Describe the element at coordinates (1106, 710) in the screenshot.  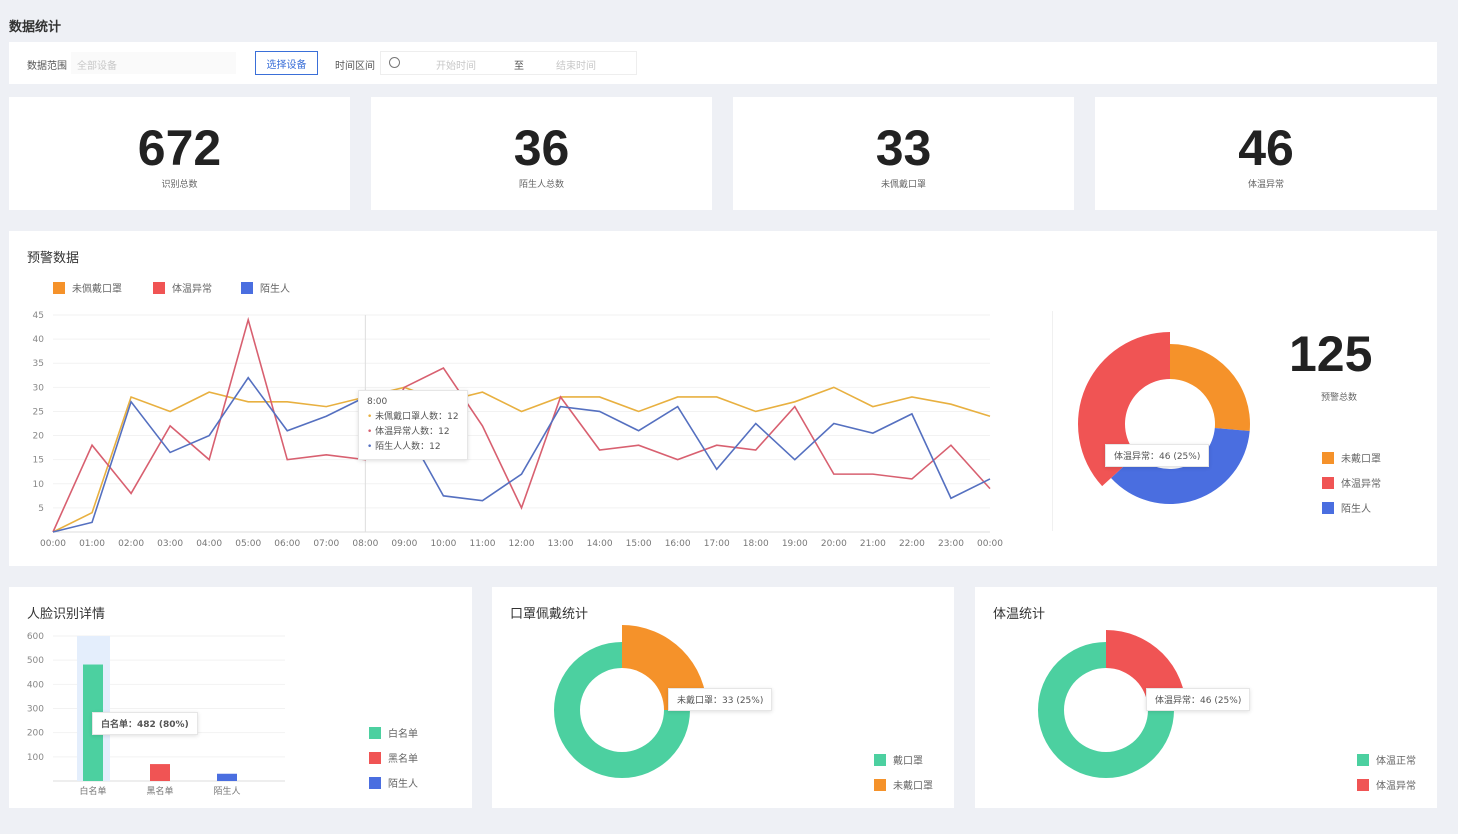
I see `pie-slice-体温正常` at that location.